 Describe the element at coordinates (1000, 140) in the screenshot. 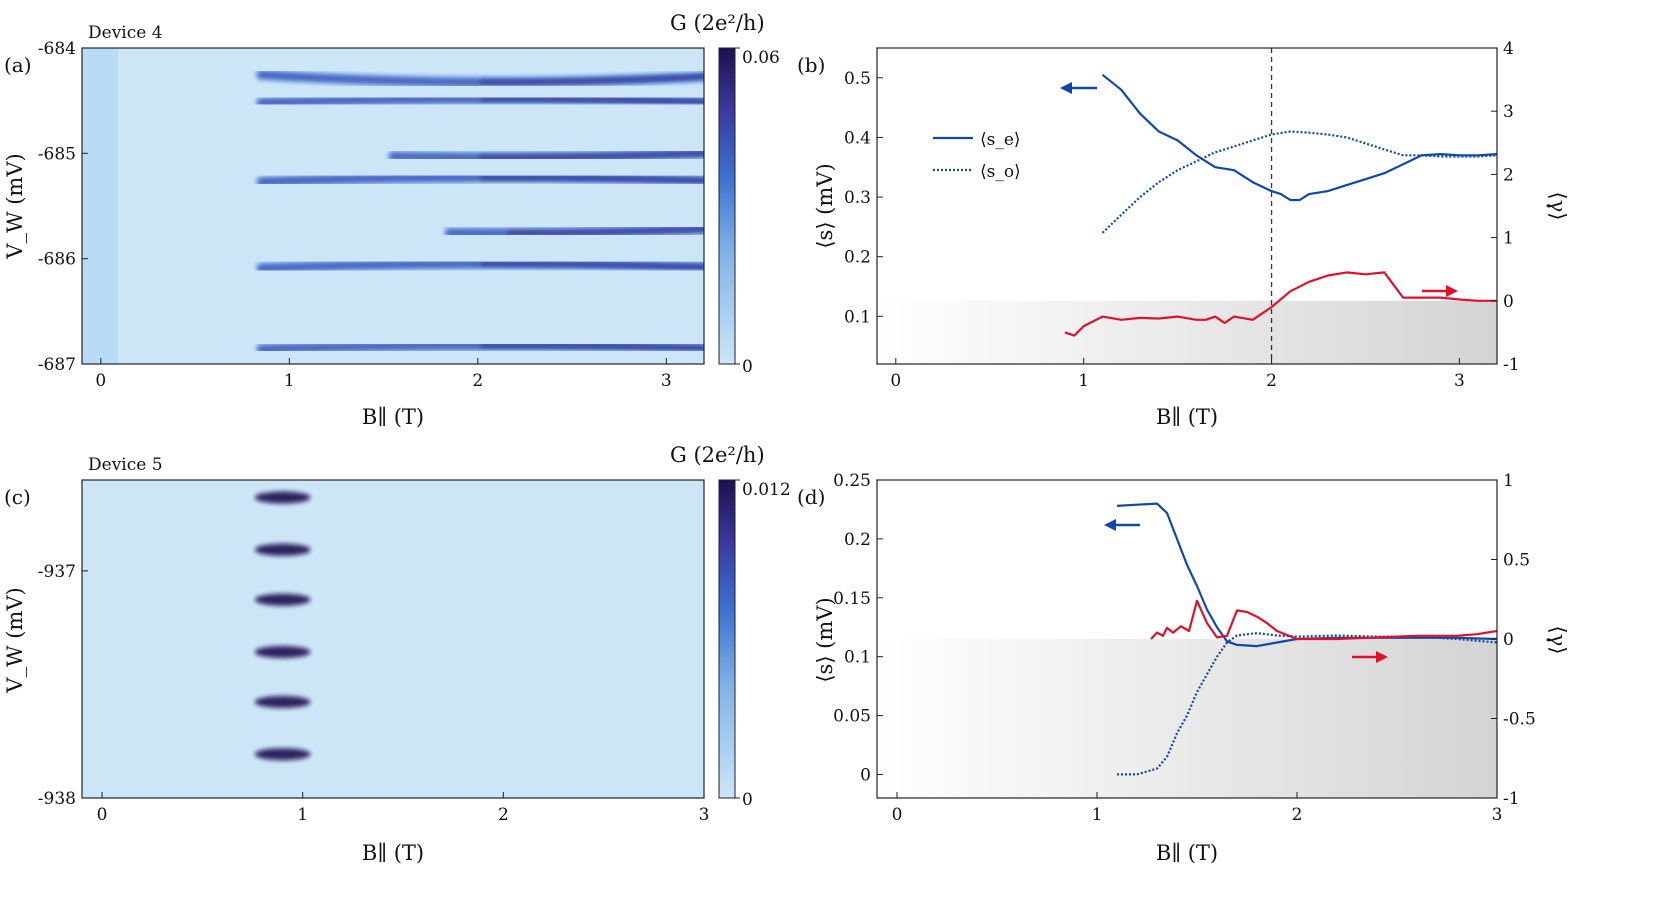

I see `legend-b-se: ⟨s_e⟩` at that location.